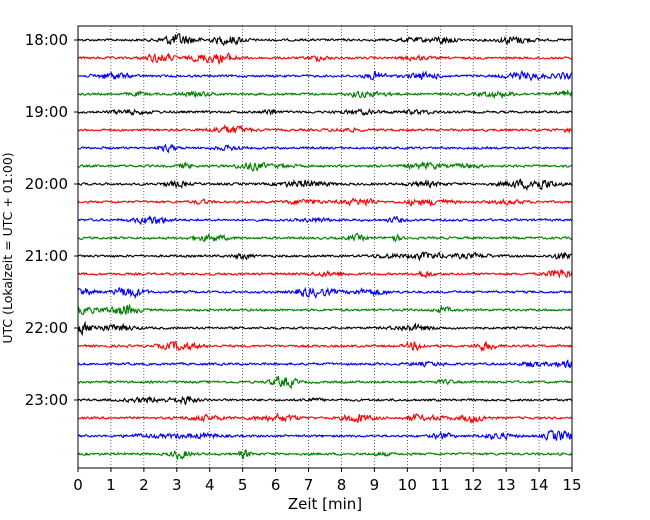 The image size is (650, 520). Describe the element at coordinates (46, 40) in the screenshot. I see `y-tick-label: 18:00` at that location.